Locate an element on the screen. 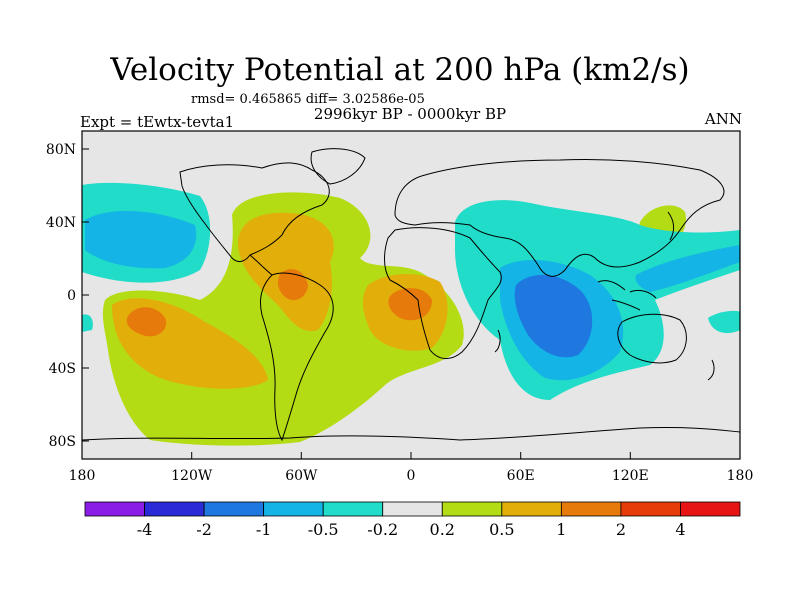  teal-region-southwest-pacific is located at coordinates (724, 322).